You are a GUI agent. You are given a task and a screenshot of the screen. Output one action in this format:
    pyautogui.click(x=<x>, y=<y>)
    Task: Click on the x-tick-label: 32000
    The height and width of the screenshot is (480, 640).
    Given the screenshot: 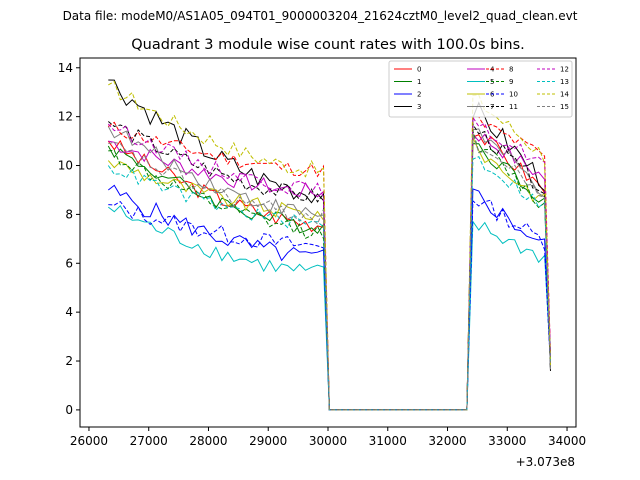 What is the action you would take?
    pyautogui.click(x=447, y=441)
    